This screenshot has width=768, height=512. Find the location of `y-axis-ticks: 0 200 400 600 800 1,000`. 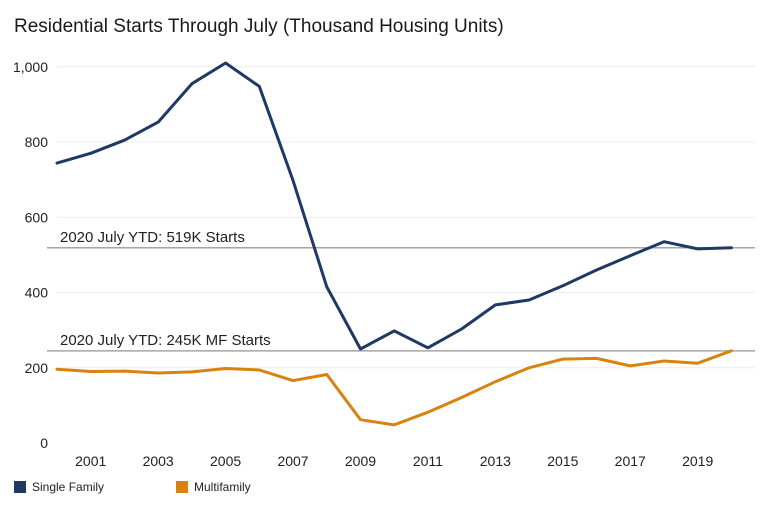

y-axis-ticks: 0 200 400 600 800 1,000 is located at coordinates (30, 255).